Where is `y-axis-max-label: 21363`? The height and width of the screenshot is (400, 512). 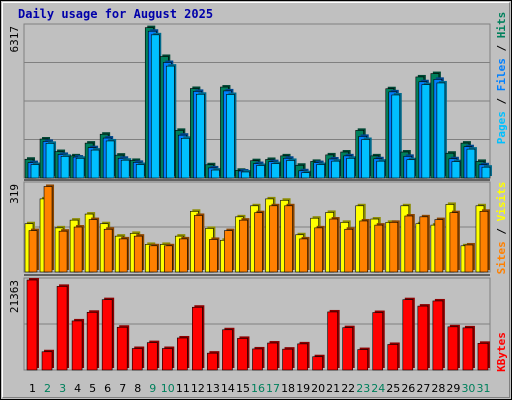 y-axis-max-label: 21363 is located at coordinates (14, 296).